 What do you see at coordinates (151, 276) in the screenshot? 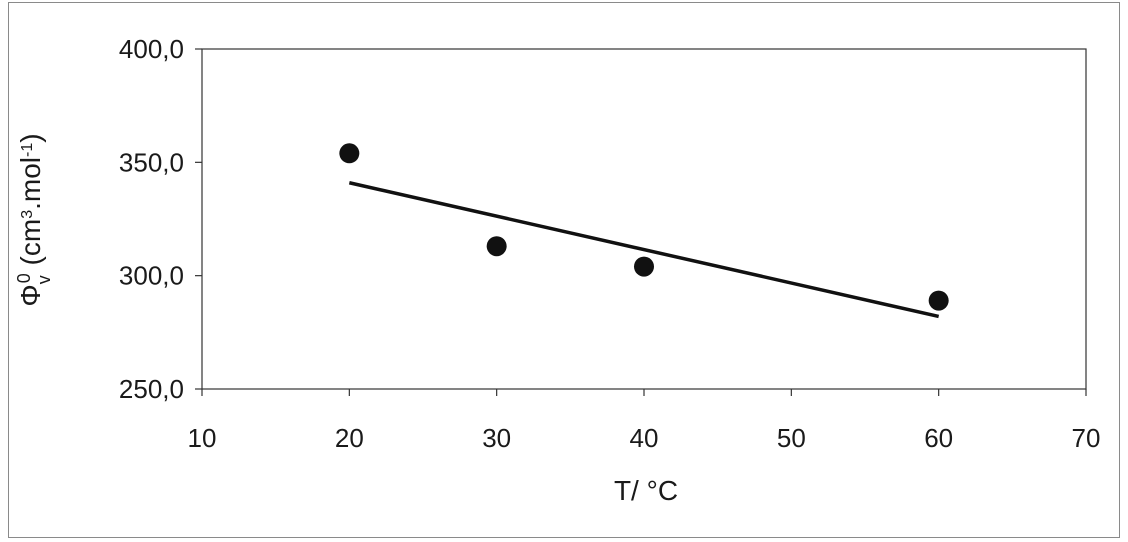
I see `y-tick-label: 300,0` at bounding box center [151, 276].